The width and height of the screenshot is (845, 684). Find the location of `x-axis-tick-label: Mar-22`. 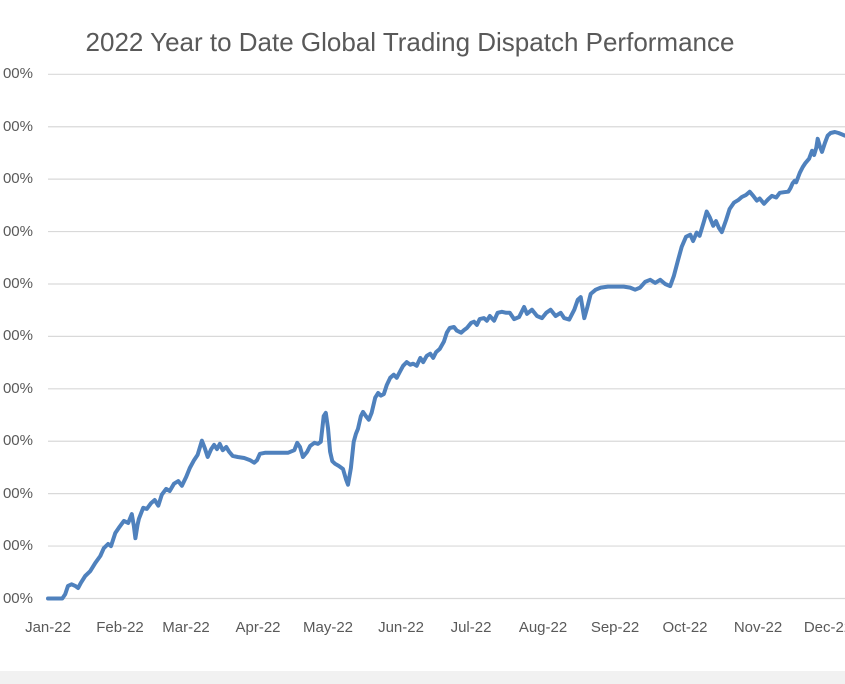

x-axis-tick-label: Mar-22 is located at coordinates (186, 627).